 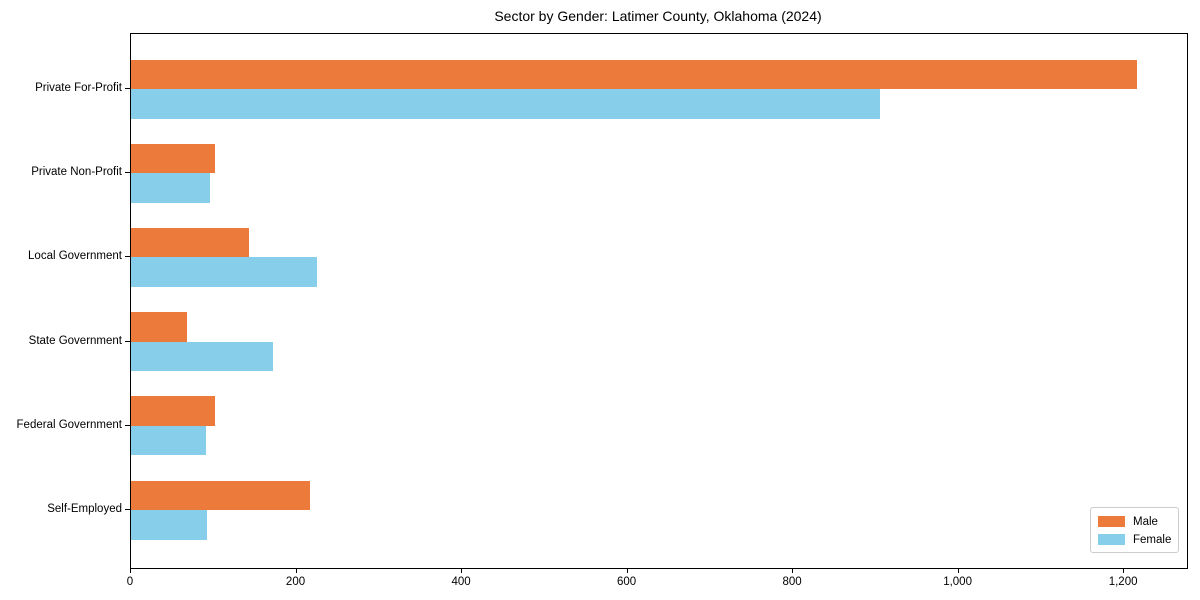 What do you see at coordinates (792, 582) in the screenshot?
I see `x-label-800: 800` at bounding box center [792, 582].